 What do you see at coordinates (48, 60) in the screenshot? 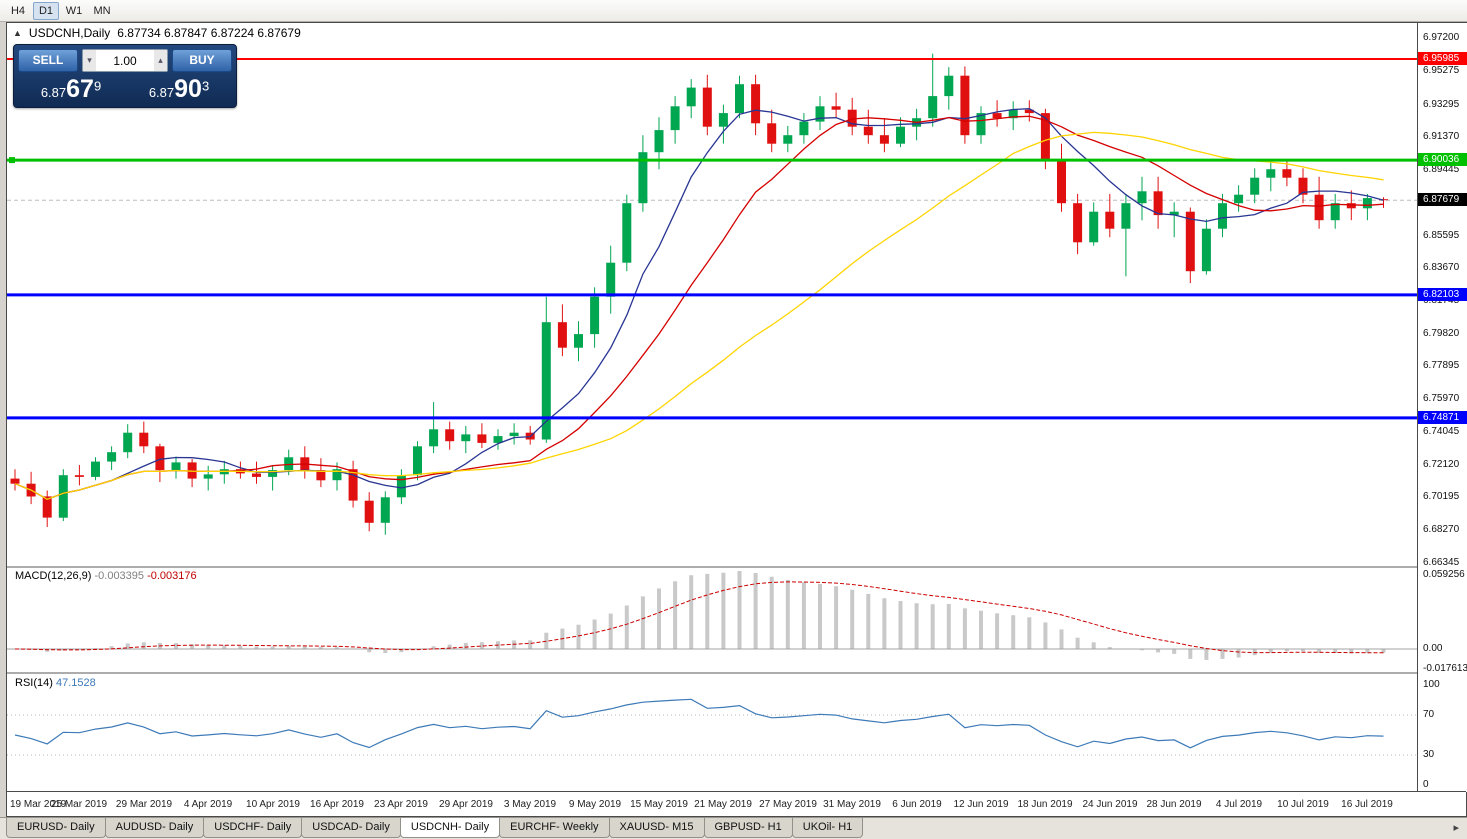
I see `sell-button: SELL` at bounding box center [48, 60].